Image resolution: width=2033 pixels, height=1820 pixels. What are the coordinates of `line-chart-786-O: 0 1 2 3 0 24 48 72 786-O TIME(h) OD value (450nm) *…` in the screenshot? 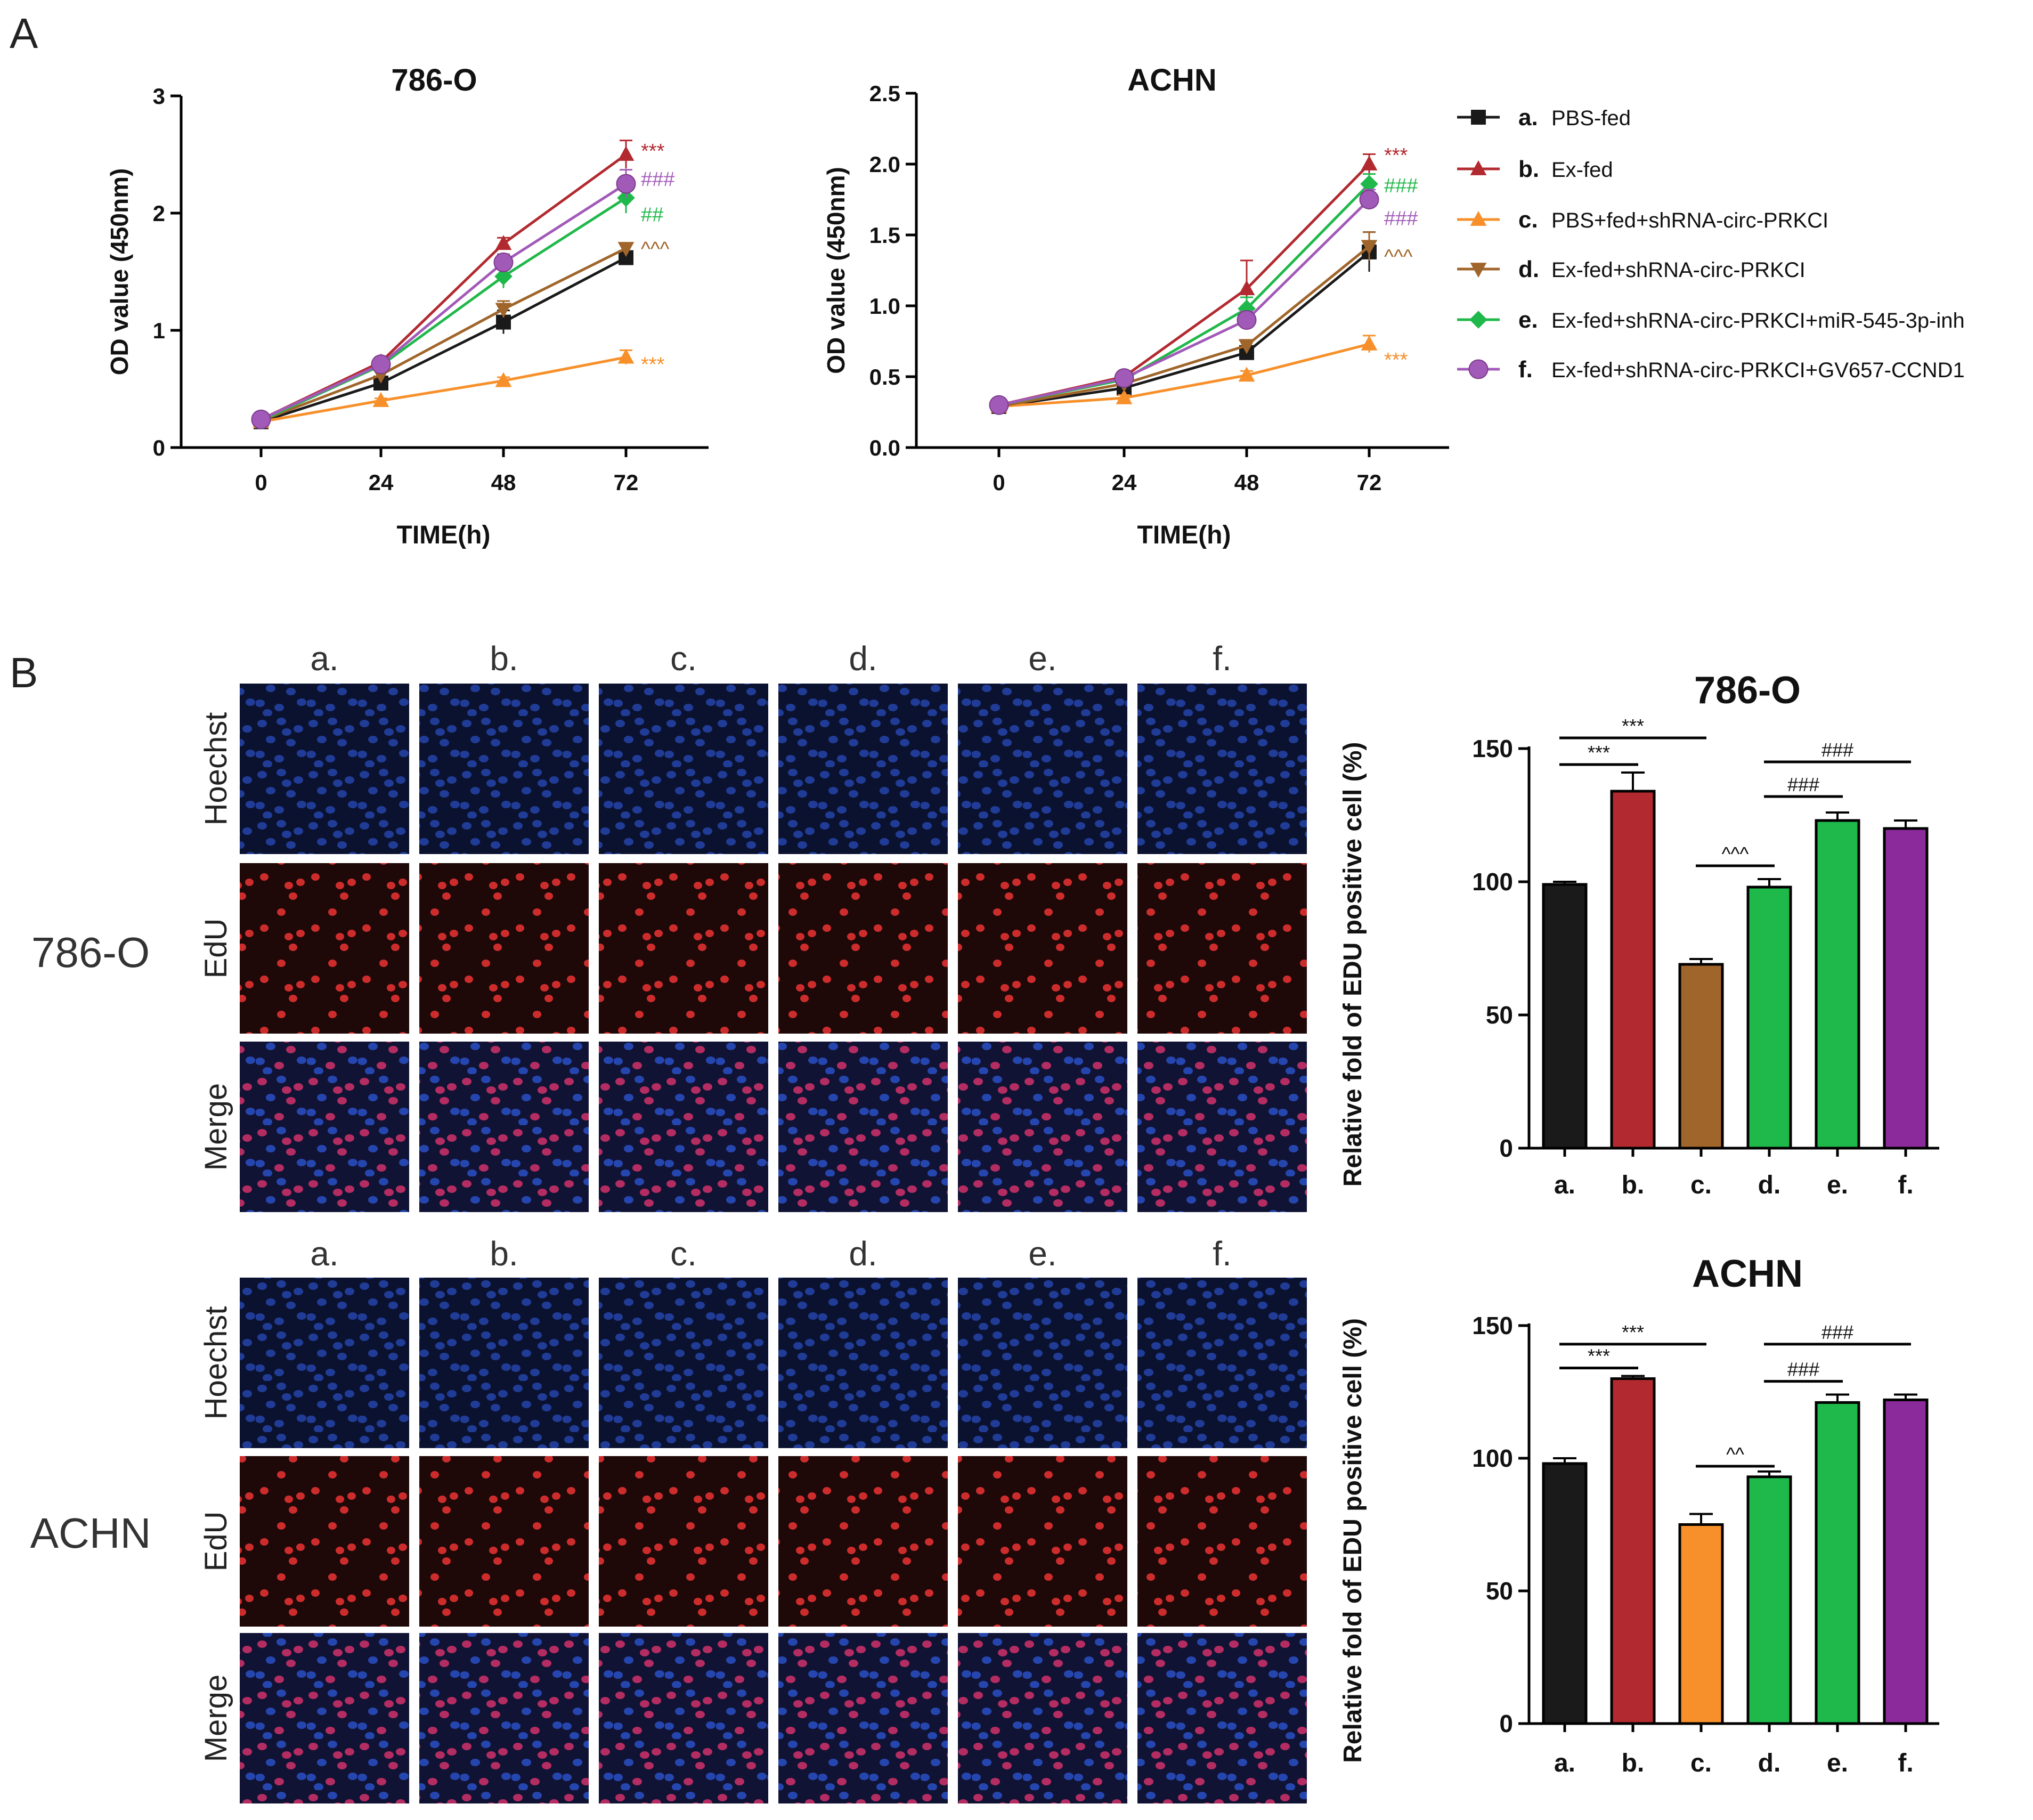 It's located at (407, 306).